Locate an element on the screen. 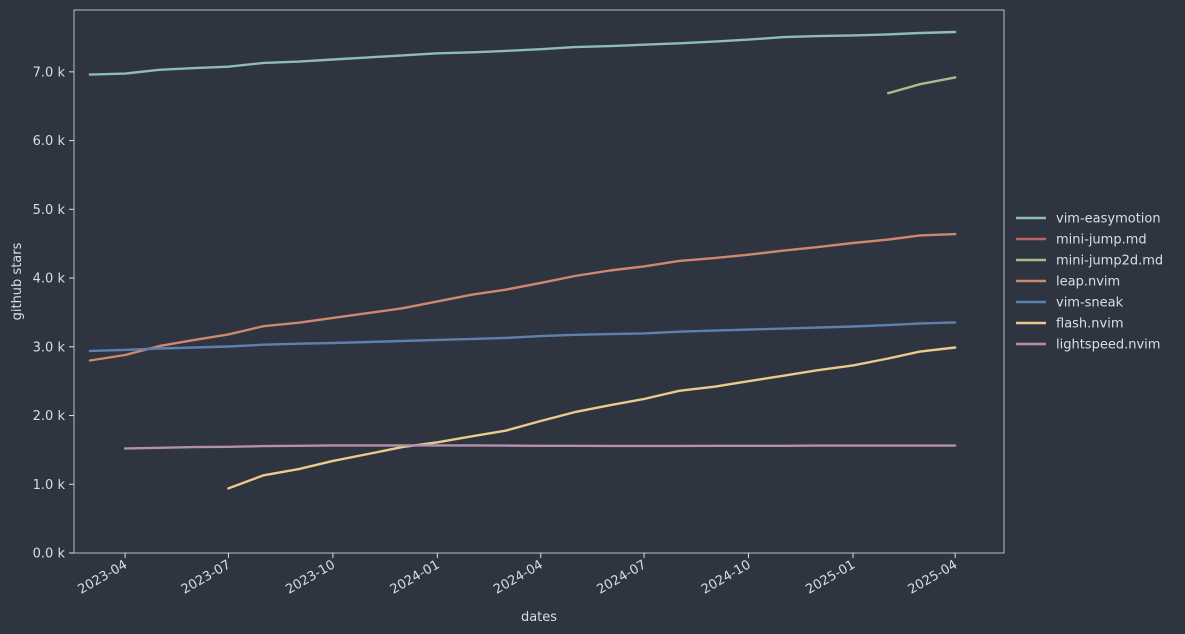  series-line-flash-nvim is located at coordinates (592, 418).